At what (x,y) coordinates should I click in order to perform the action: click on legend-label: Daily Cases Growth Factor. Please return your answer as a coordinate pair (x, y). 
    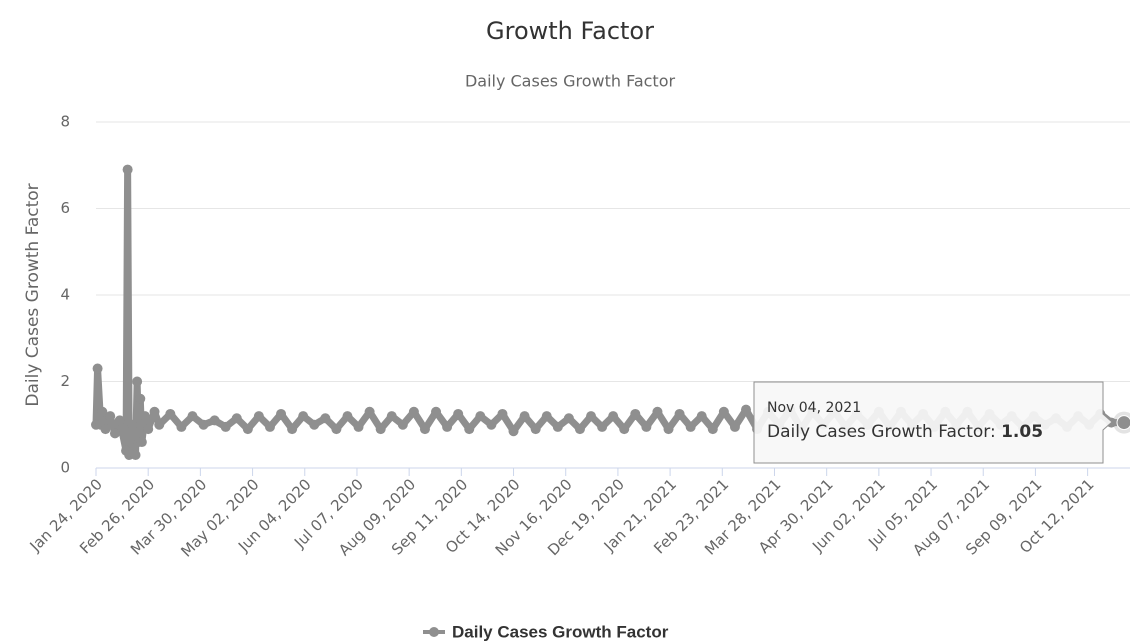
    Looking at the image, I should click on (560, 631).